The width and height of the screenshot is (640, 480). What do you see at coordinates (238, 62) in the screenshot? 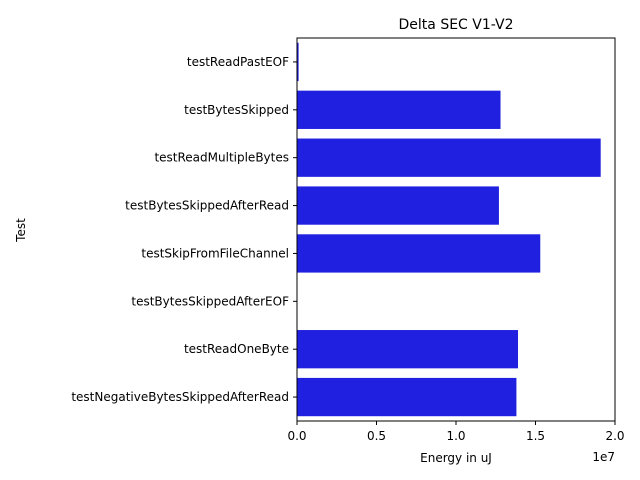
I see `y-tick-label: testReadPastEOF` at bounding box center [238, 62].